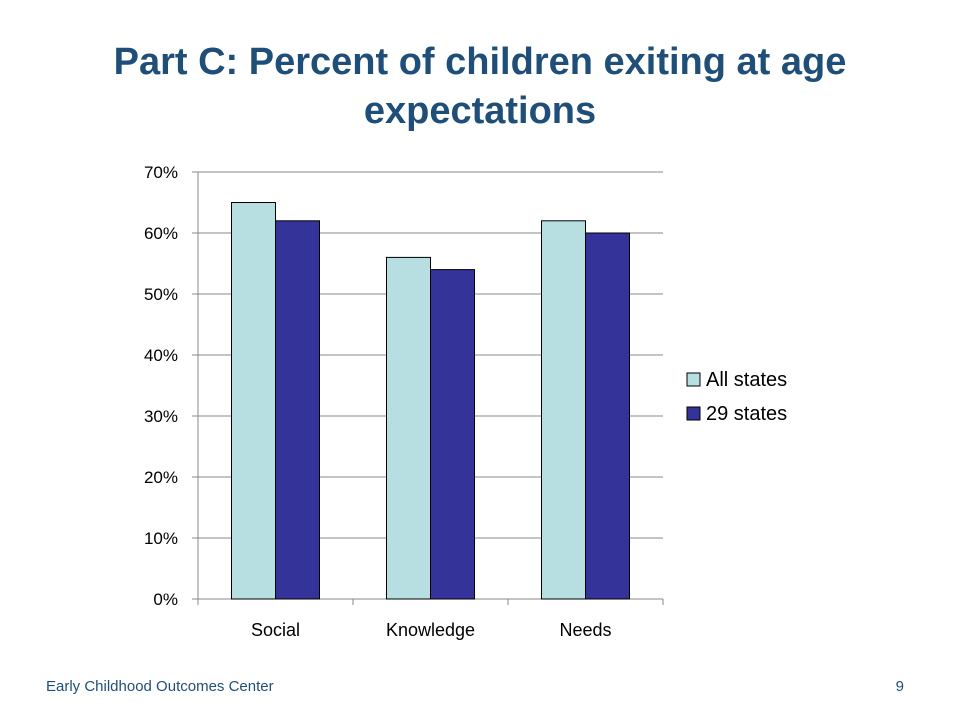 This screenshot has width=960, height=720. Describe the element at coordinates (161, 538) in the screenshot. I see `y-tick-label: 10%` at that location.